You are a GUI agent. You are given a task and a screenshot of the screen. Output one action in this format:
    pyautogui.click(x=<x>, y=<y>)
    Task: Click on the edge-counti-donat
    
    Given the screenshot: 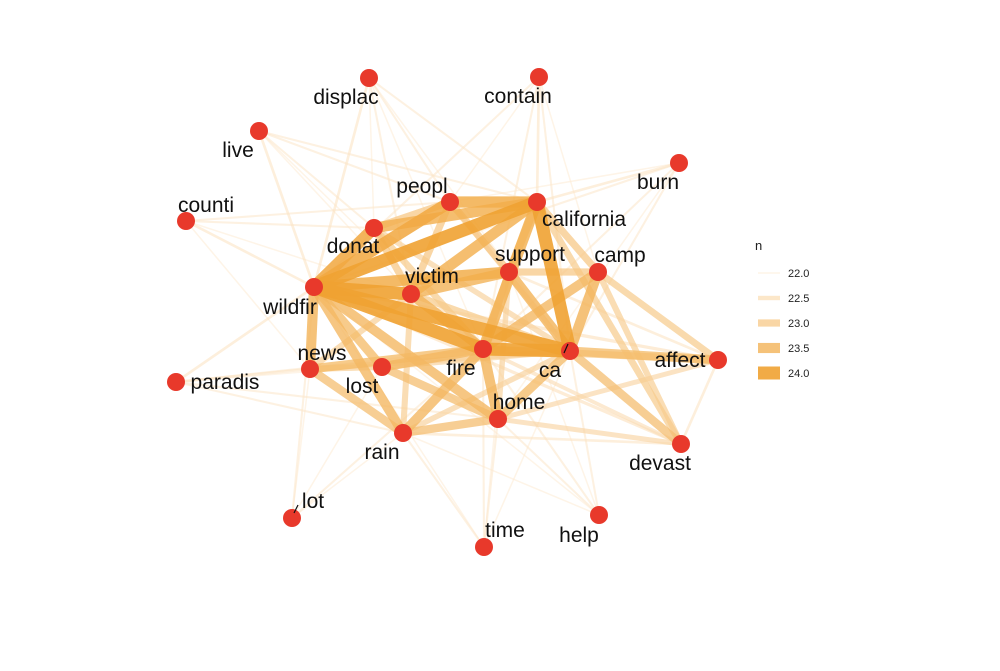 What is the action you would take?
    pyautogui.click(x=280, y=224)
    